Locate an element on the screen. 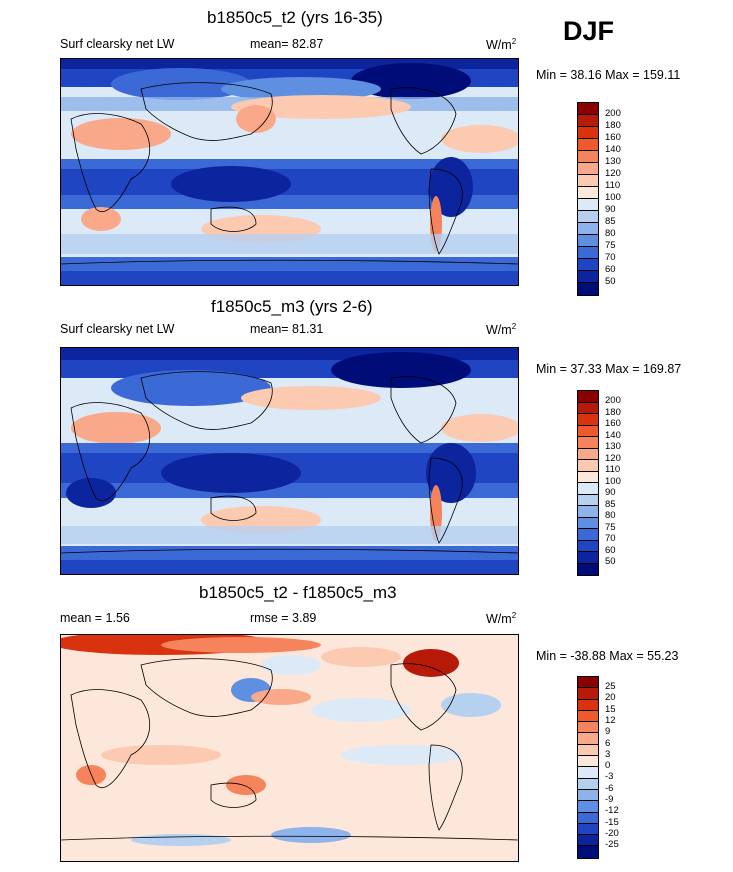 The image size is (733, 872). panel2-title: f1850c5_m3 (yrs 2-6) is located at coordinates (292, 306).